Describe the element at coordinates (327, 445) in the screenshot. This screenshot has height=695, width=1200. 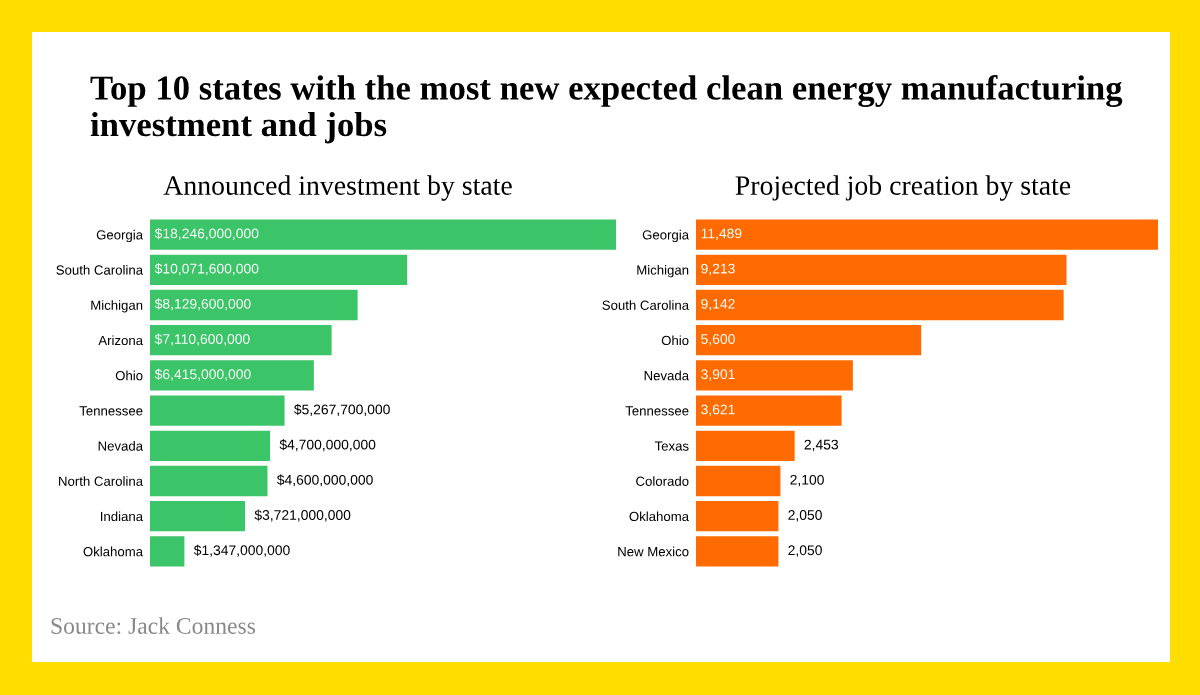
I see `data-label: $4,700,000,000` at that location.